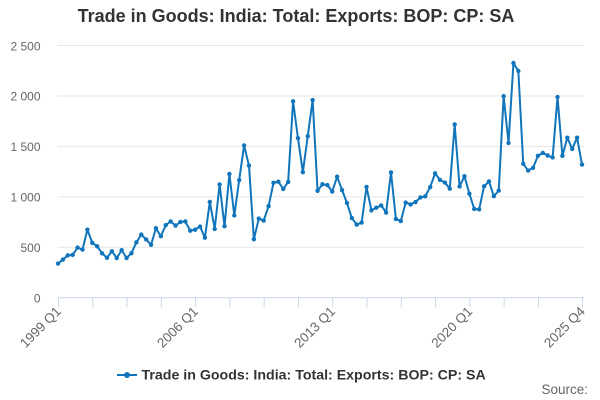 This screenshot has height=400, width=600. I want to click on svg-text: Source:, so click(564, 389).